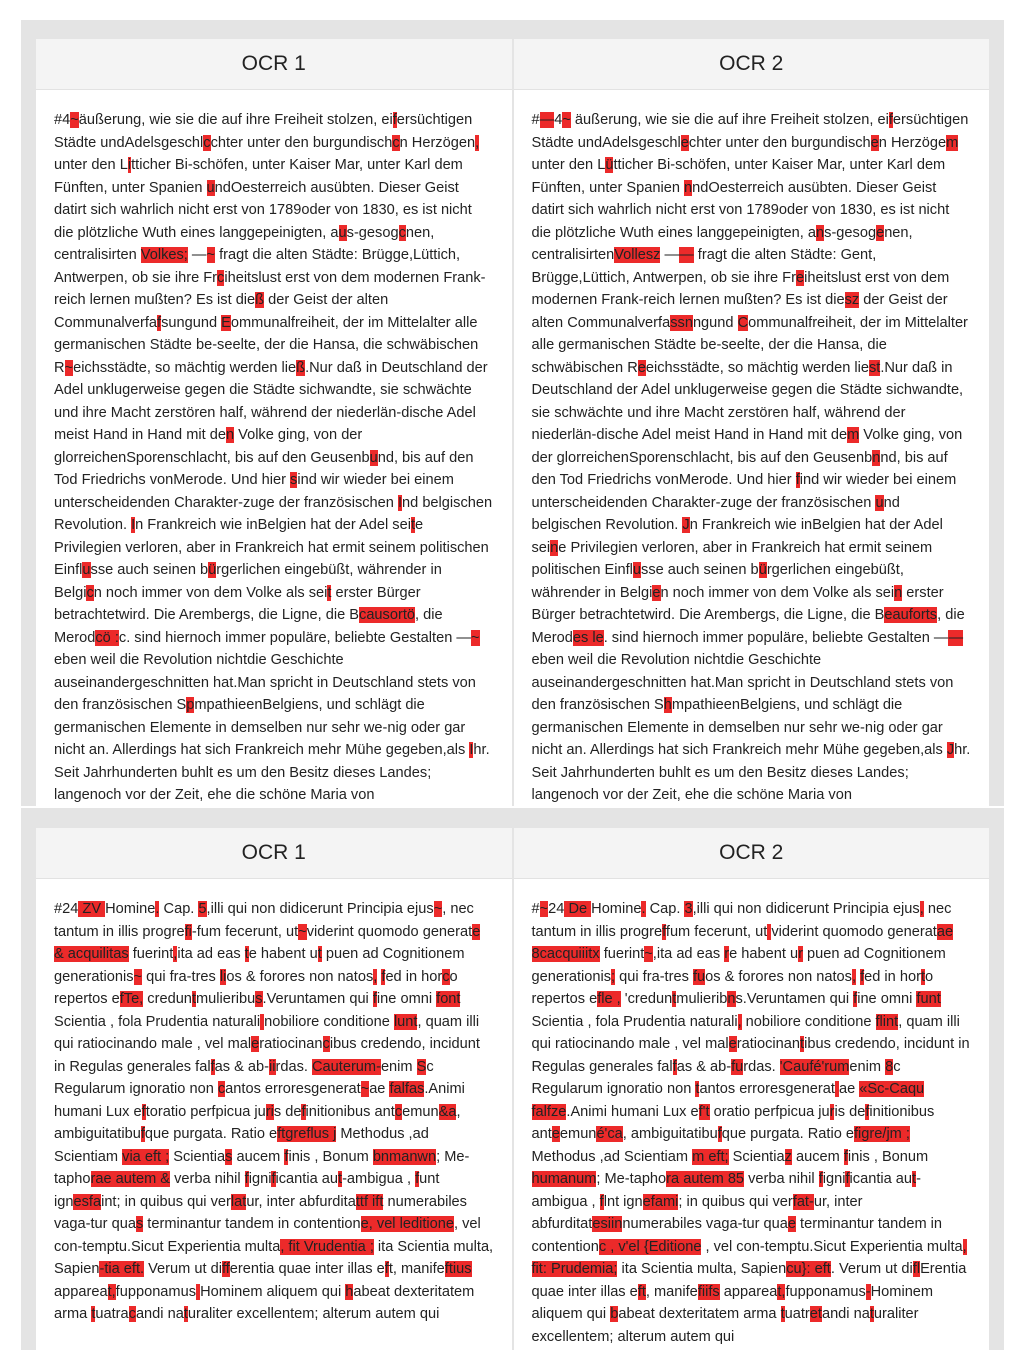 The image size is (1023, 1350). Describe the element at coordinates (688, 909) in the screenshot. I see `diff-highlight: 3` at that location.